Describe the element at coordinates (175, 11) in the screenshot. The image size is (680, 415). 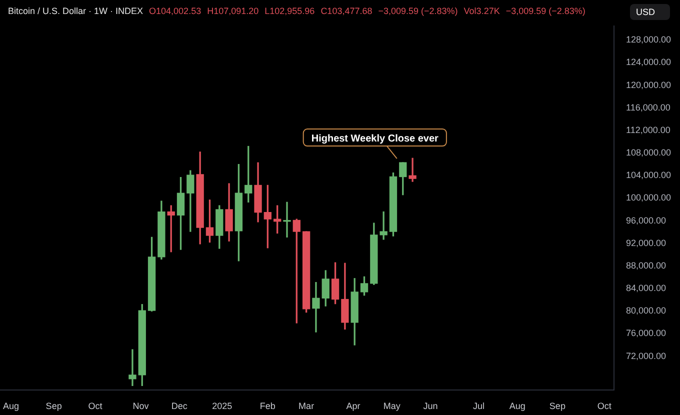
I see `text: O104,002.53` at that location.